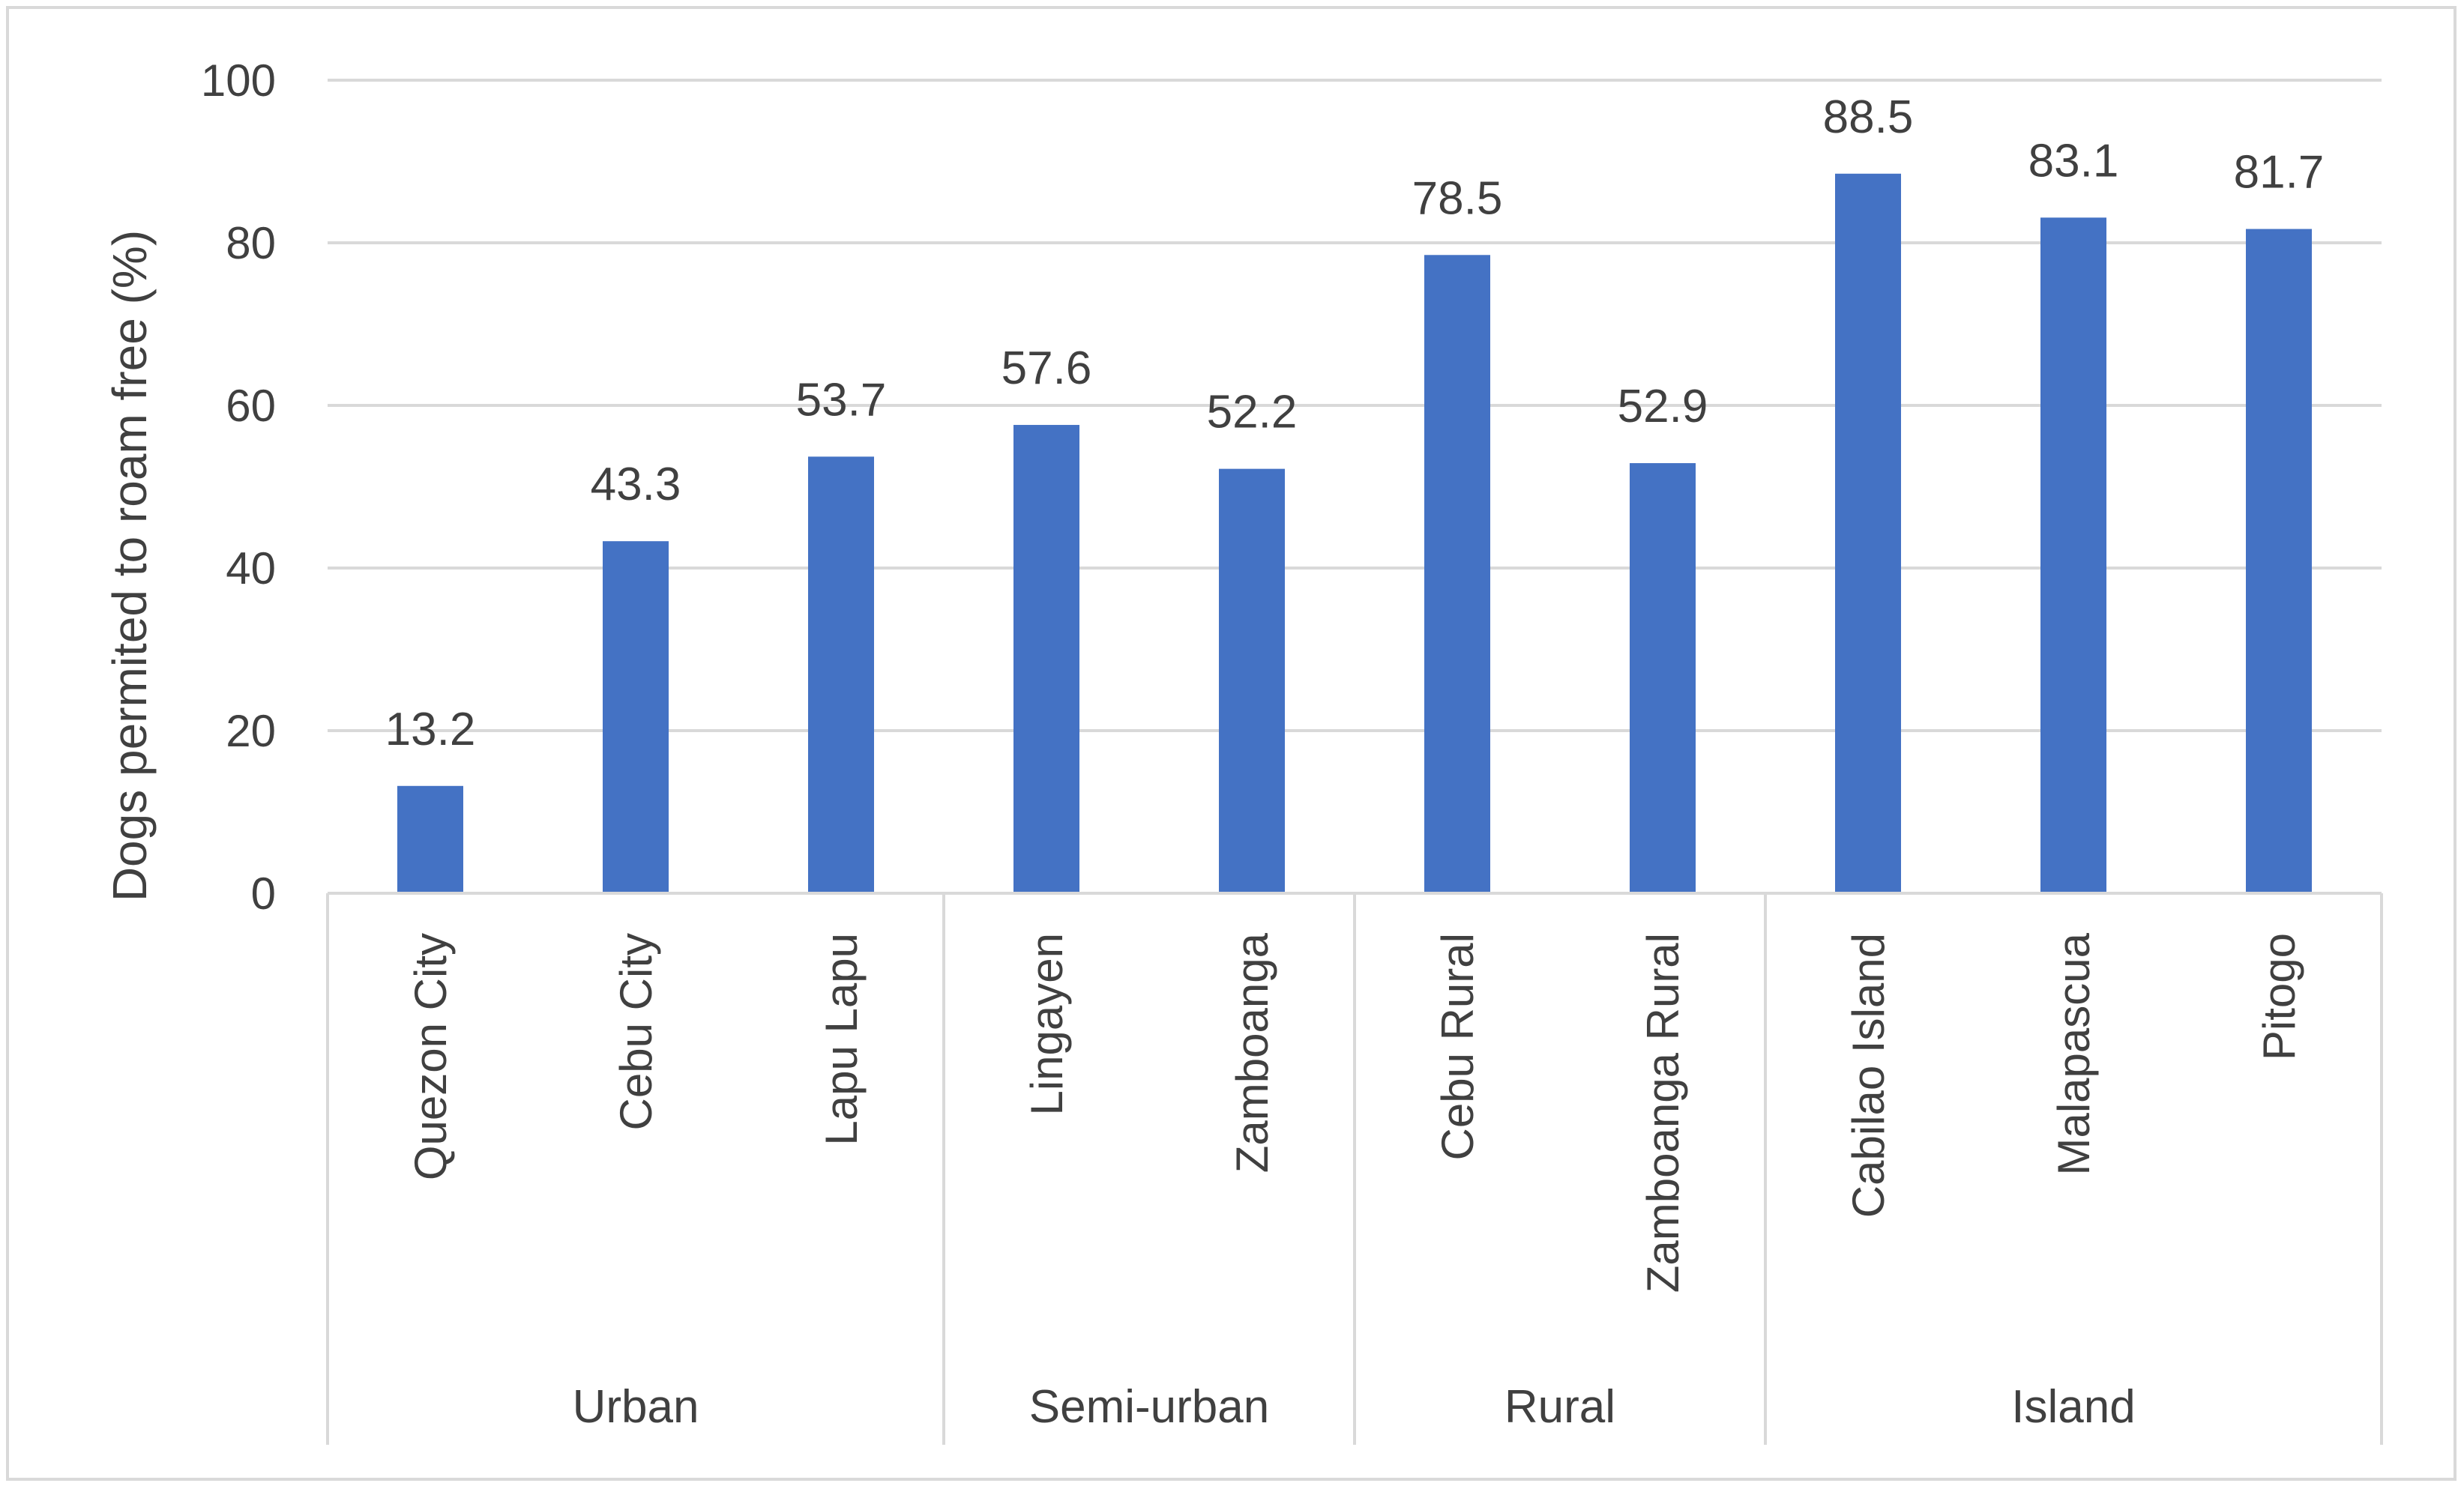 This screenshot has height=1492, width=2464. Describe the element at coordinates (2074, 1053) in the screenshot. I see `x-category-label: Malapascua` at that location.